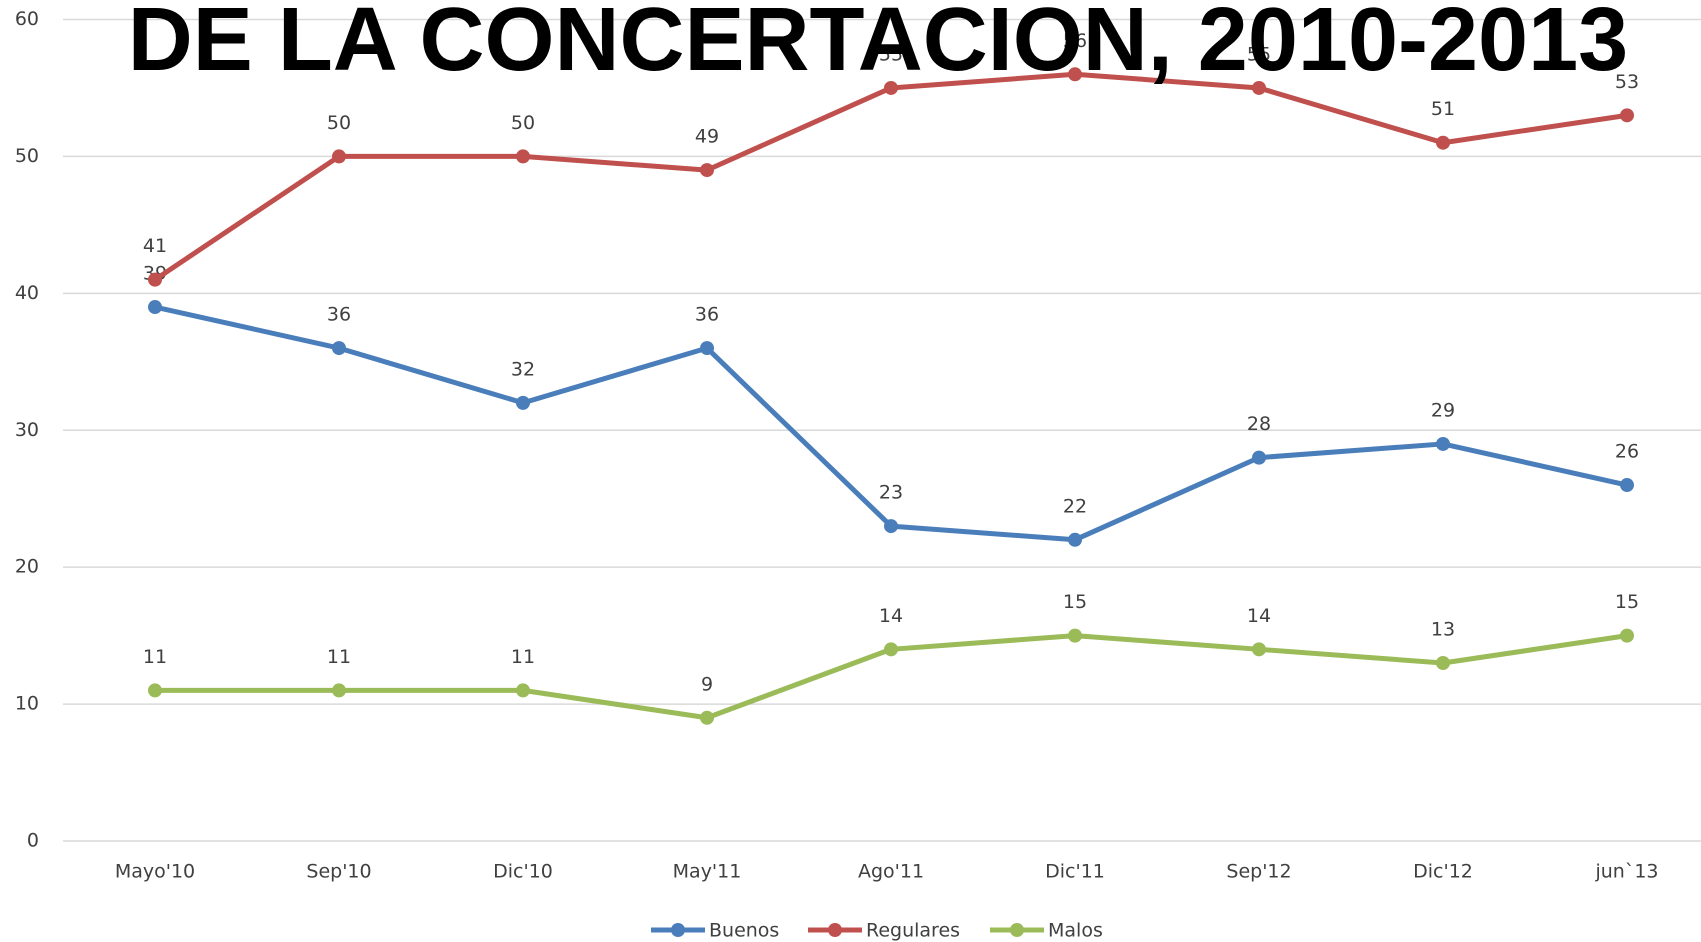 This screenshot has height=942, width=1701. I want to click on y-tick-label: 0, so click(33, 841).